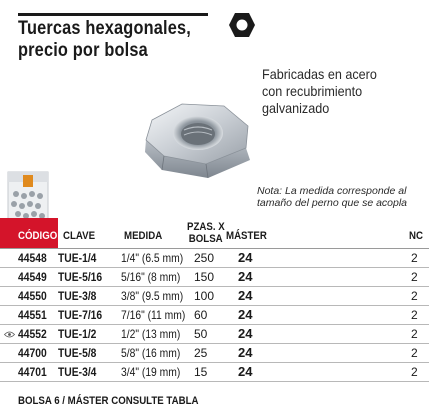 The height and width of the screenshot is (414, 429). I want to click on cell-clave: TUE-1/2, so click(77, 334).